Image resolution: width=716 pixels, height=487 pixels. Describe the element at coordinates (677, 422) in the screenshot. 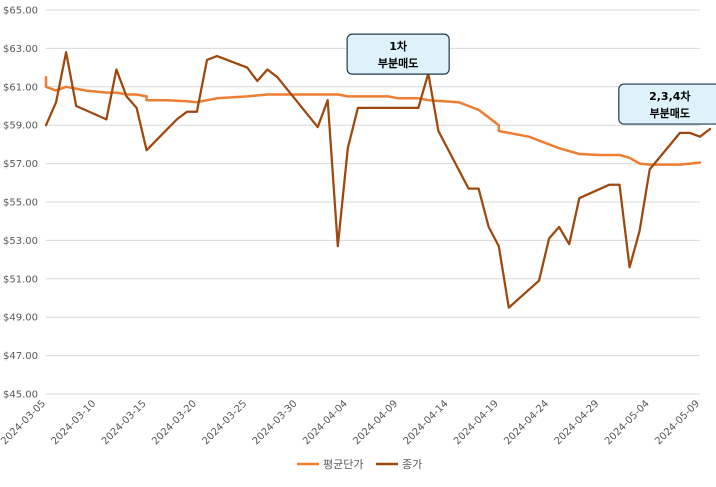

I see `x-tick-label: 2024-05-09` at that location.